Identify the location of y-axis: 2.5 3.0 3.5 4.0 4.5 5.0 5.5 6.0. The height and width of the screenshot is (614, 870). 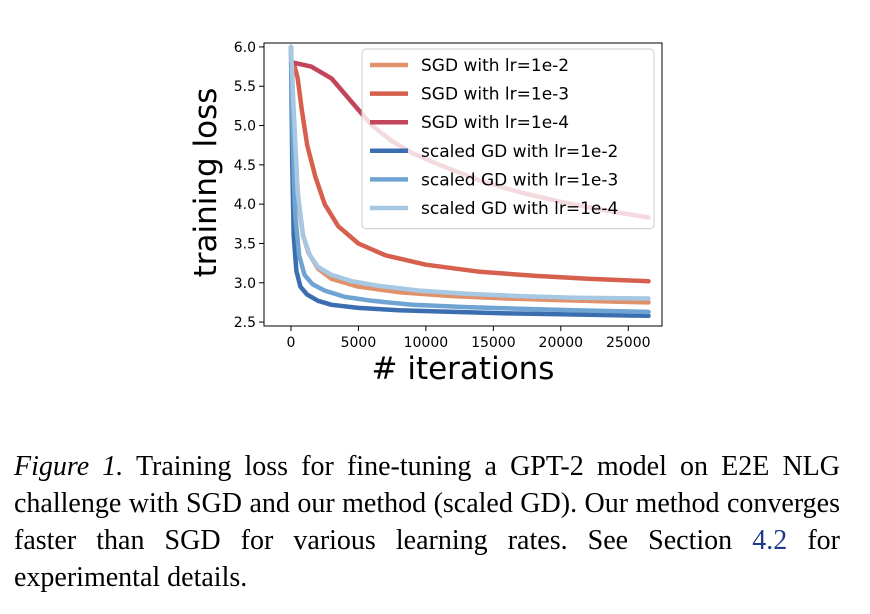
(249, 185).